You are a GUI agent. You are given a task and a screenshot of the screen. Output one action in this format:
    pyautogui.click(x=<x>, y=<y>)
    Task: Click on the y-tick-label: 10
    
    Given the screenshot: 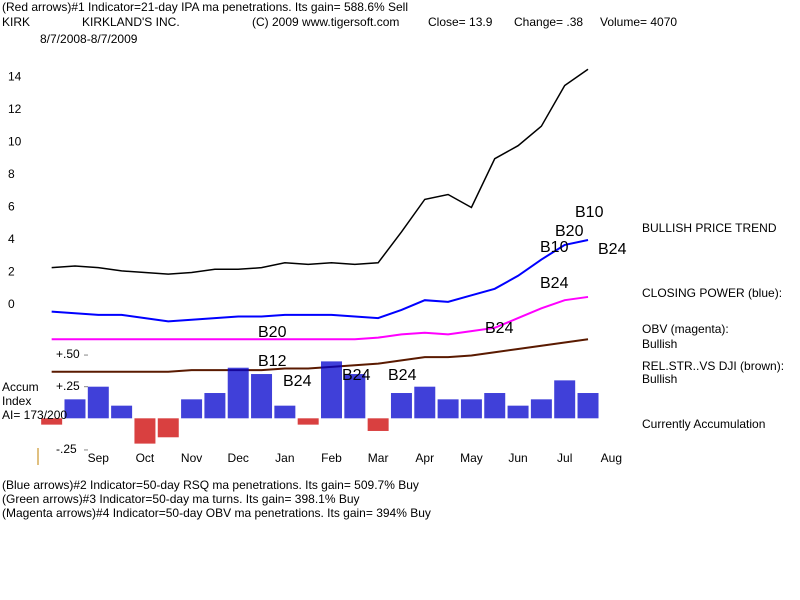 What is the action you would take?
    pyautogui.click(x=15, y=142)
    